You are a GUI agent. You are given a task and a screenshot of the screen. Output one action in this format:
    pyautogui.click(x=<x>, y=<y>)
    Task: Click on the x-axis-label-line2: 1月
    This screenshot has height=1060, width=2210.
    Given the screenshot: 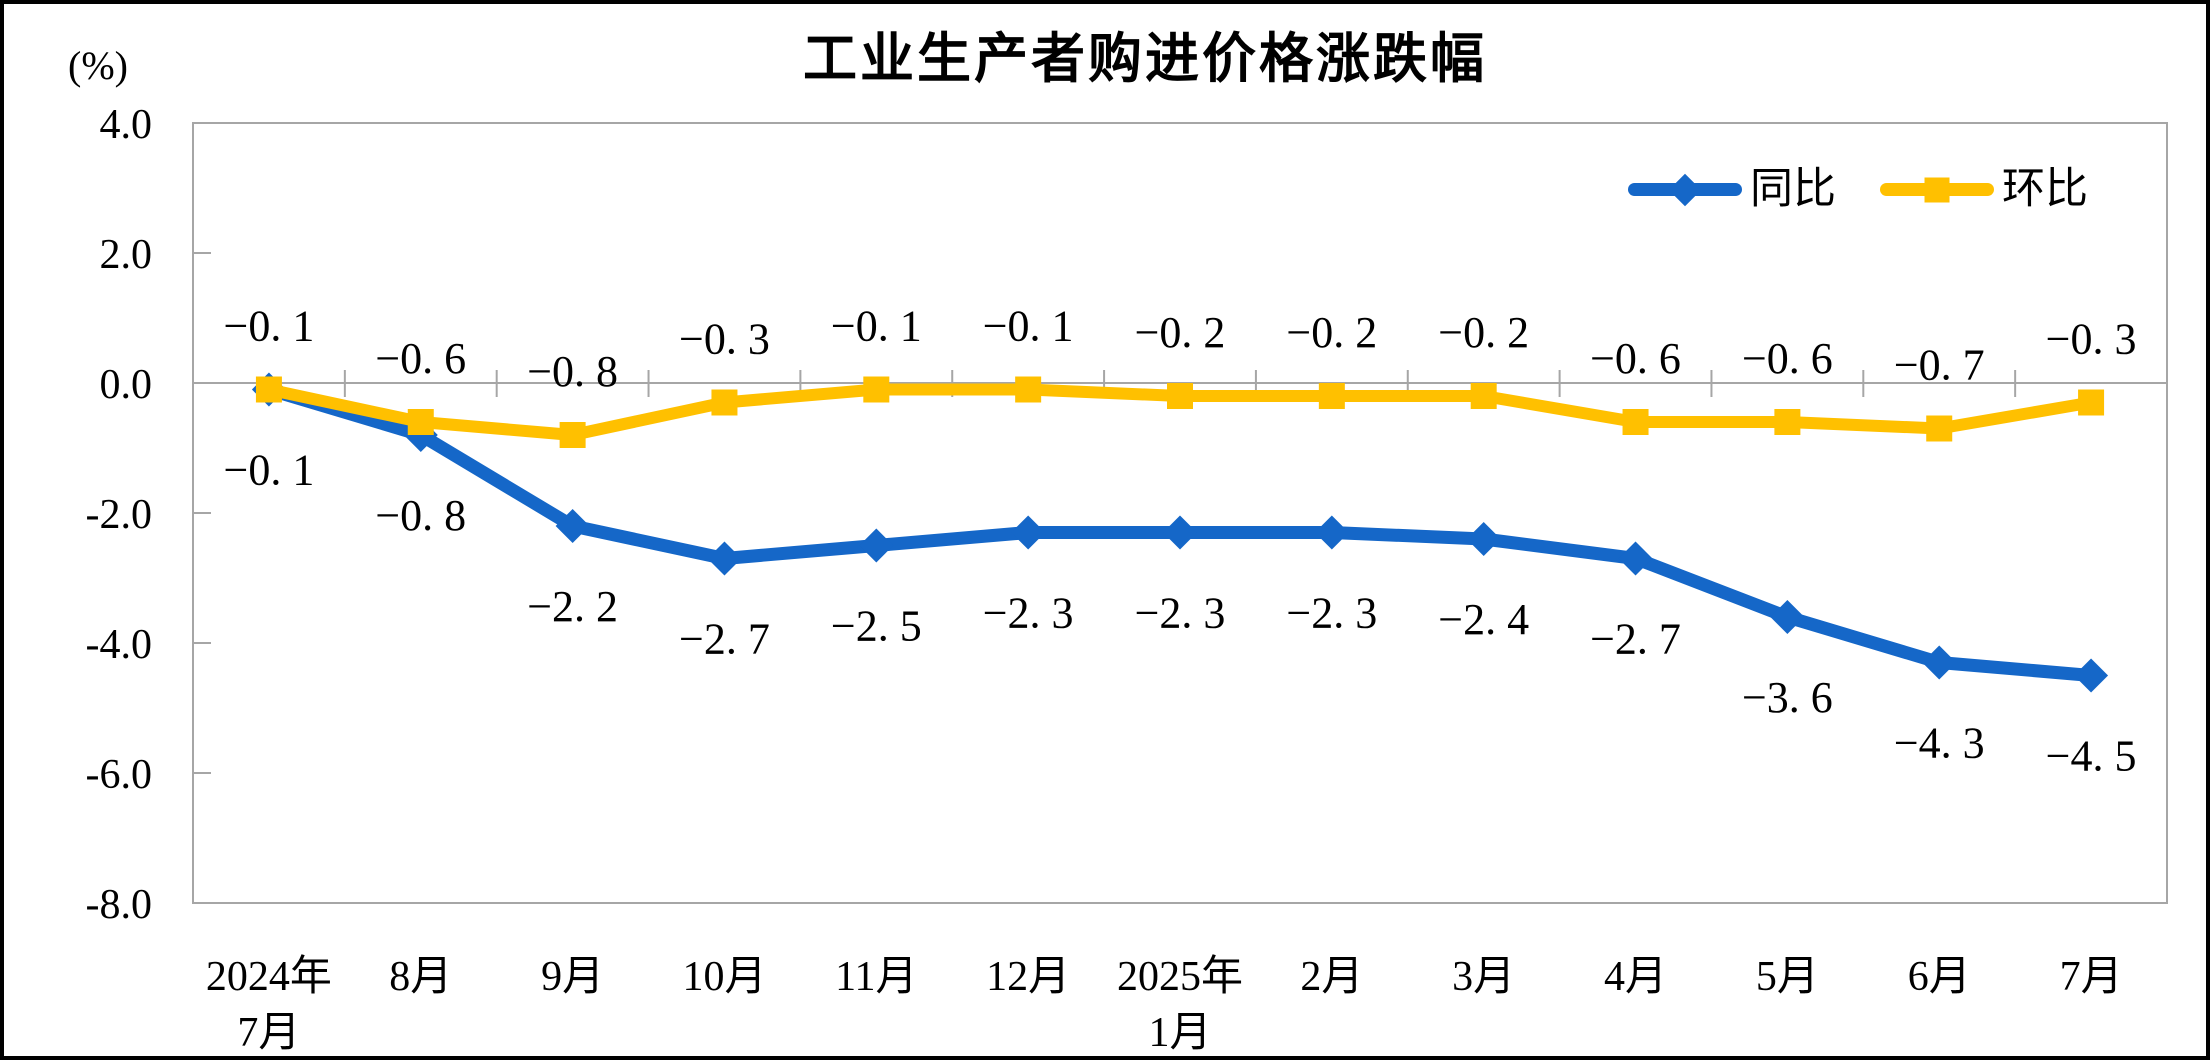 What is the action you would take?
    pyautogui.click(x=1179, y=1033)
    